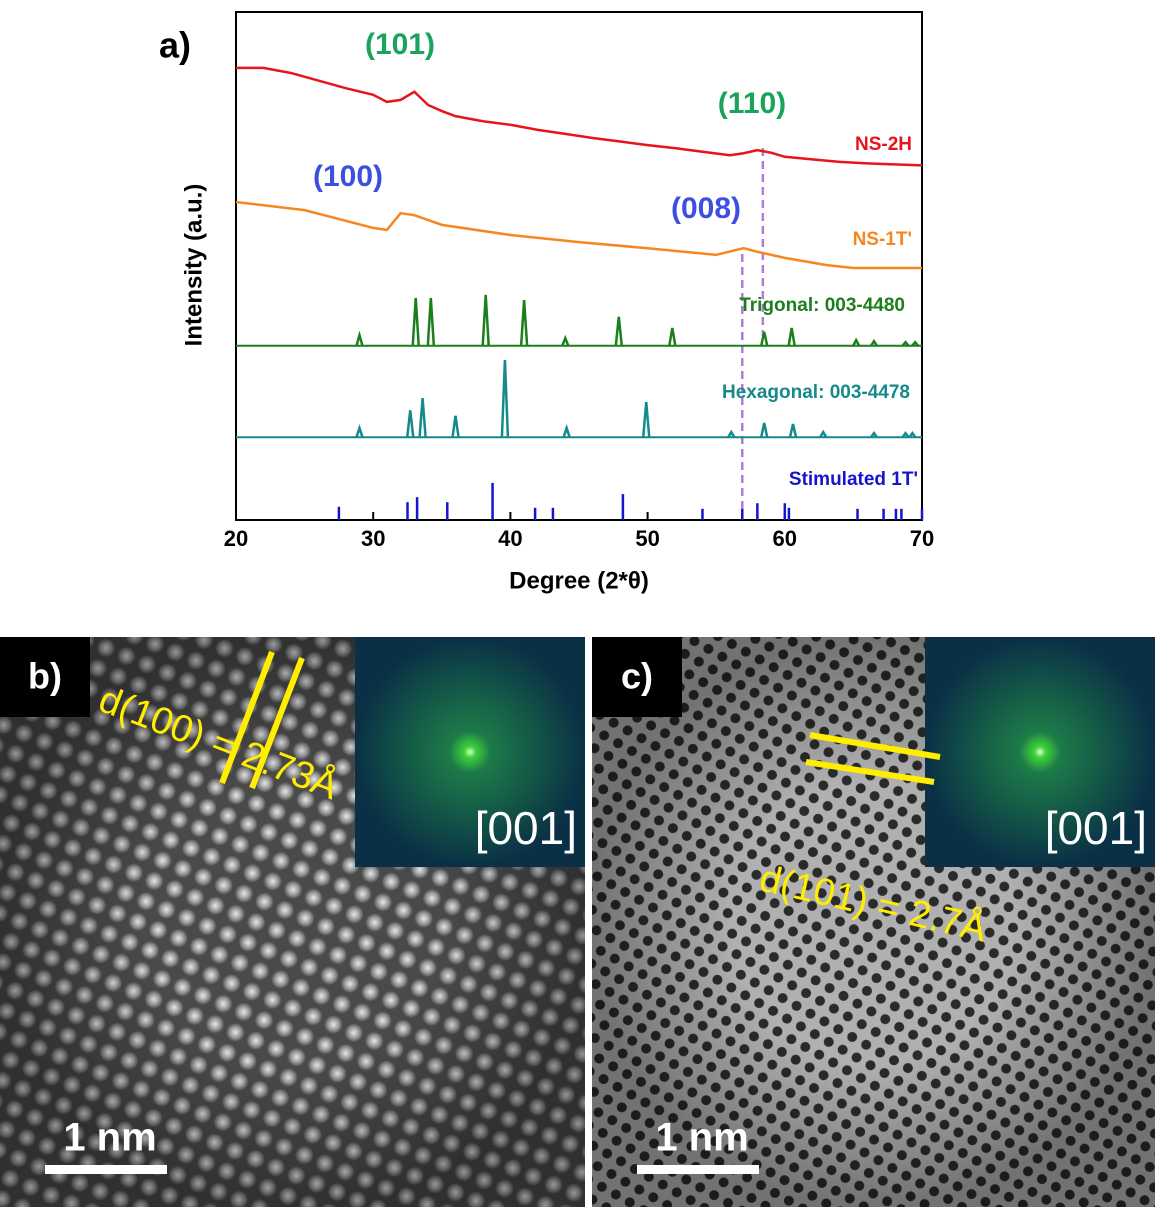  I want to click on panel-label: c), so click(637, 676).